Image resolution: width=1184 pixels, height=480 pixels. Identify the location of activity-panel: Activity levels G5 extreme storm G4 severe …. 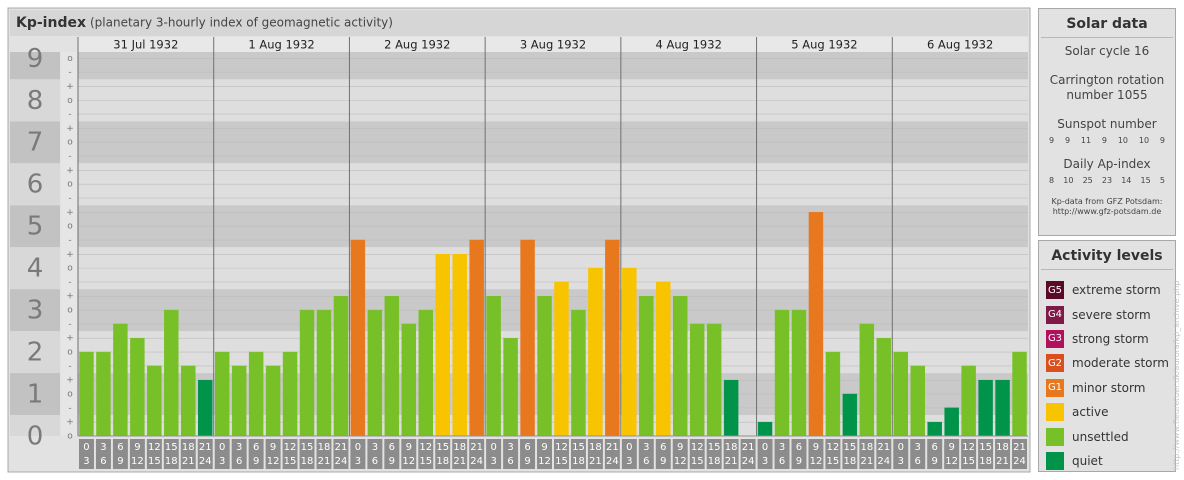
(1107, 356).